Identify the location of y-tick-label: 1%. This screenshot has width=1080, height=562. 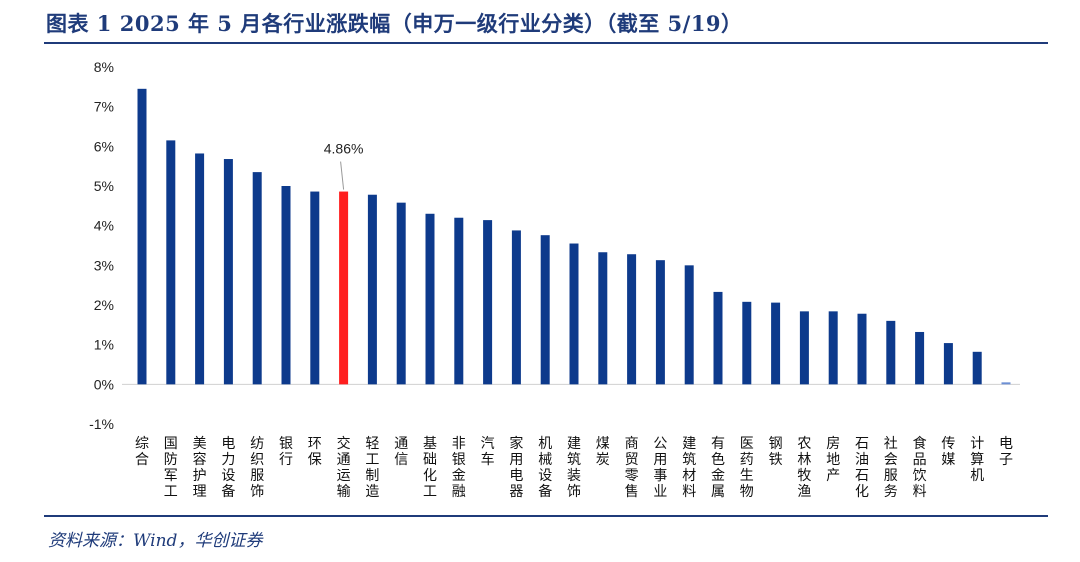
(104, 345).